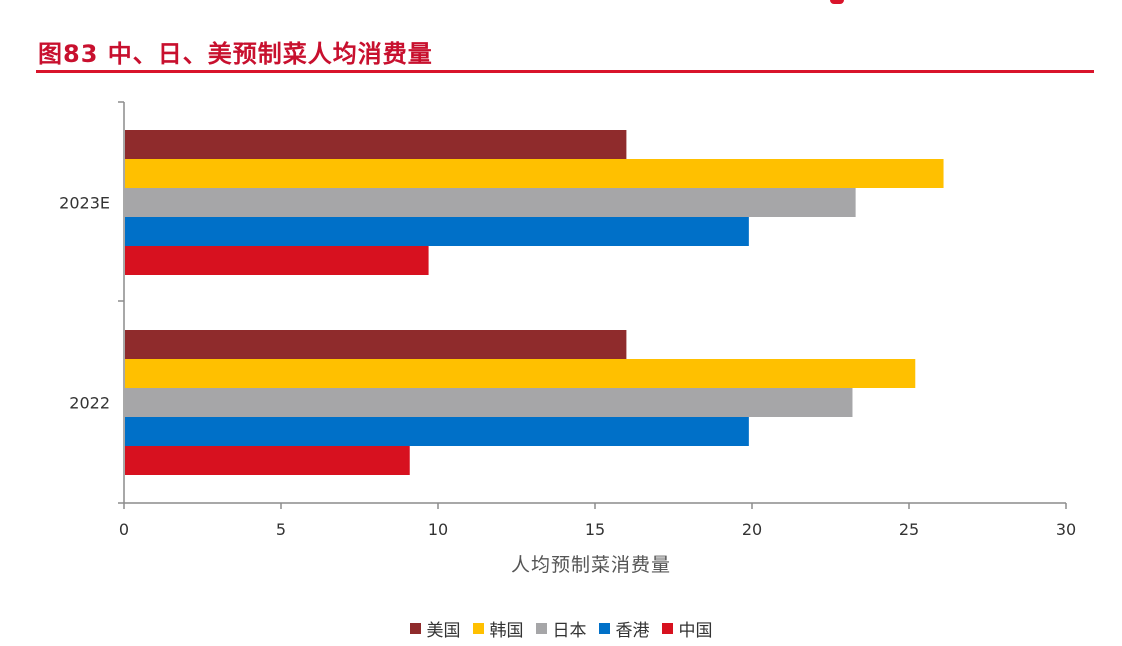 The width and height of the screenshot is (1122, 646). What do you see at coordinates (595, 529) in the screenshot?
I see `x-tick-label: 15` at bounding box center [595, 529].